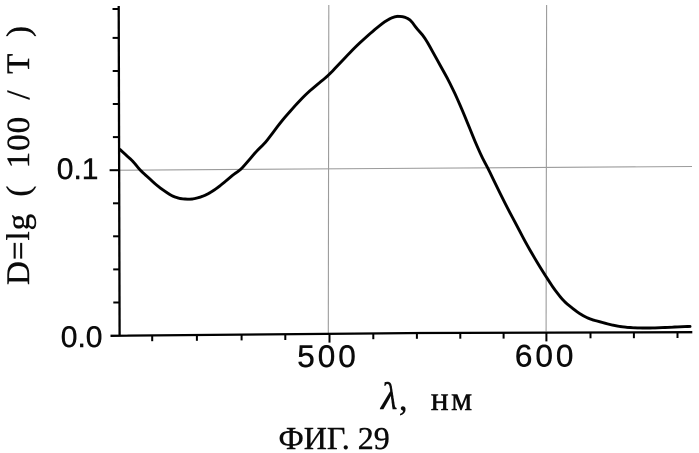 The image size is (699, 453). What do you see at coordinates (334, 436) in the screenshot?
I see `svg-text: ФИГ. 29` at bounding box center [334, 436].